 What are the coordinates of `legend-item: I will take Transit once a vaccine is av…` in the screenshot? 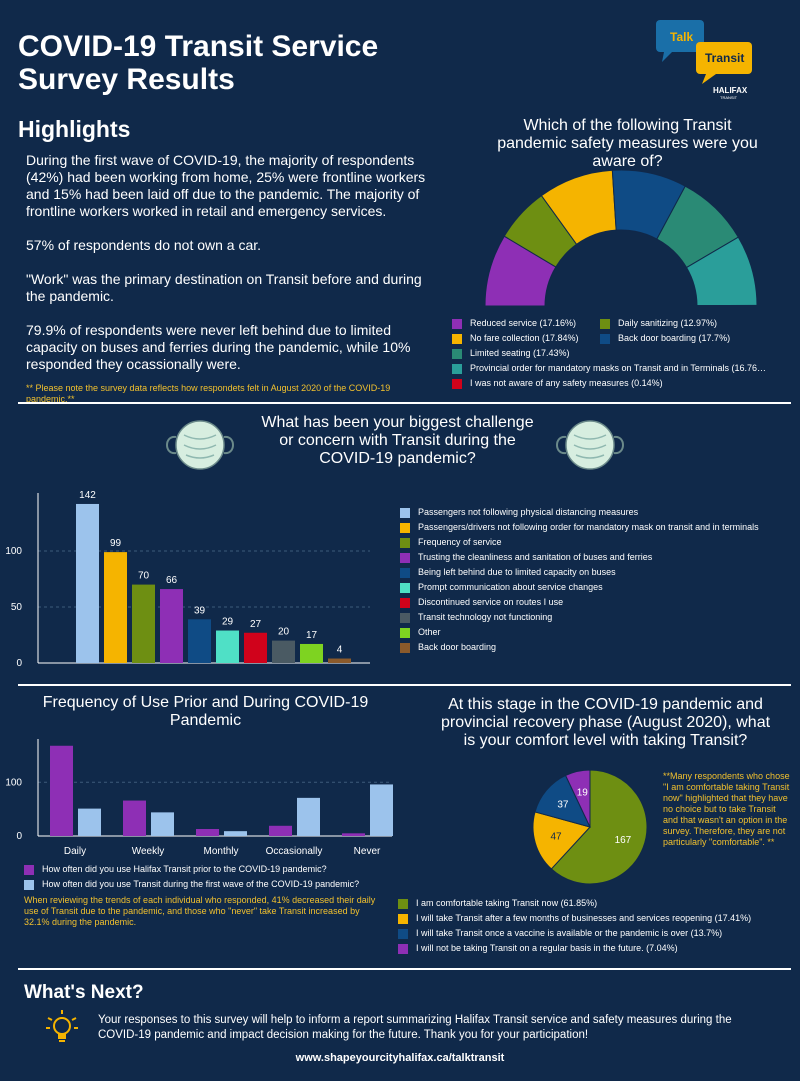 It's located at (598, 933).